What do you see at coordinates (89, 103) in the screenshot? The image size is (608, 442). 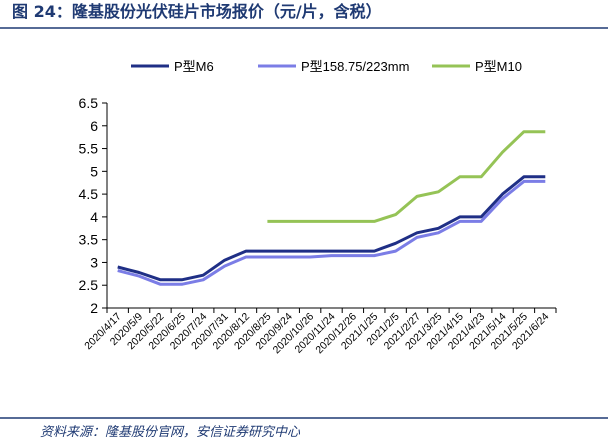 I see `y-tick-label: 6.5` at bounding box center [89, 103].